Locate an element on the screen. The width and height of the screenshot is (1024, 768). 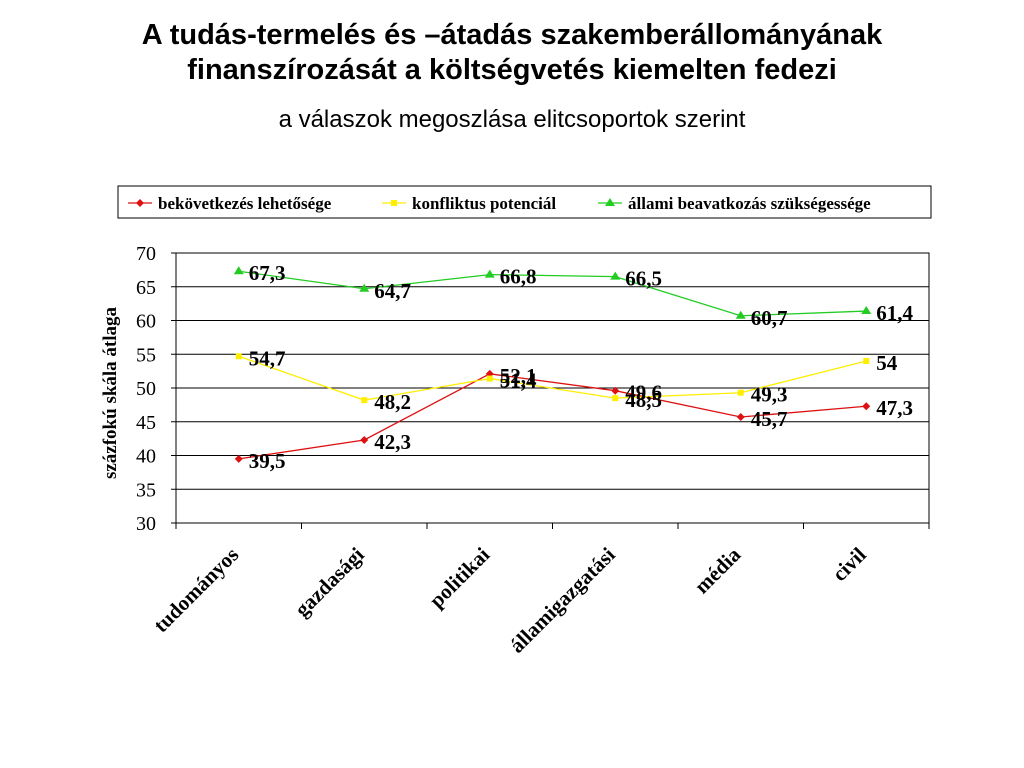
y-tick-label: 65 is located at coordinates (146, 288).